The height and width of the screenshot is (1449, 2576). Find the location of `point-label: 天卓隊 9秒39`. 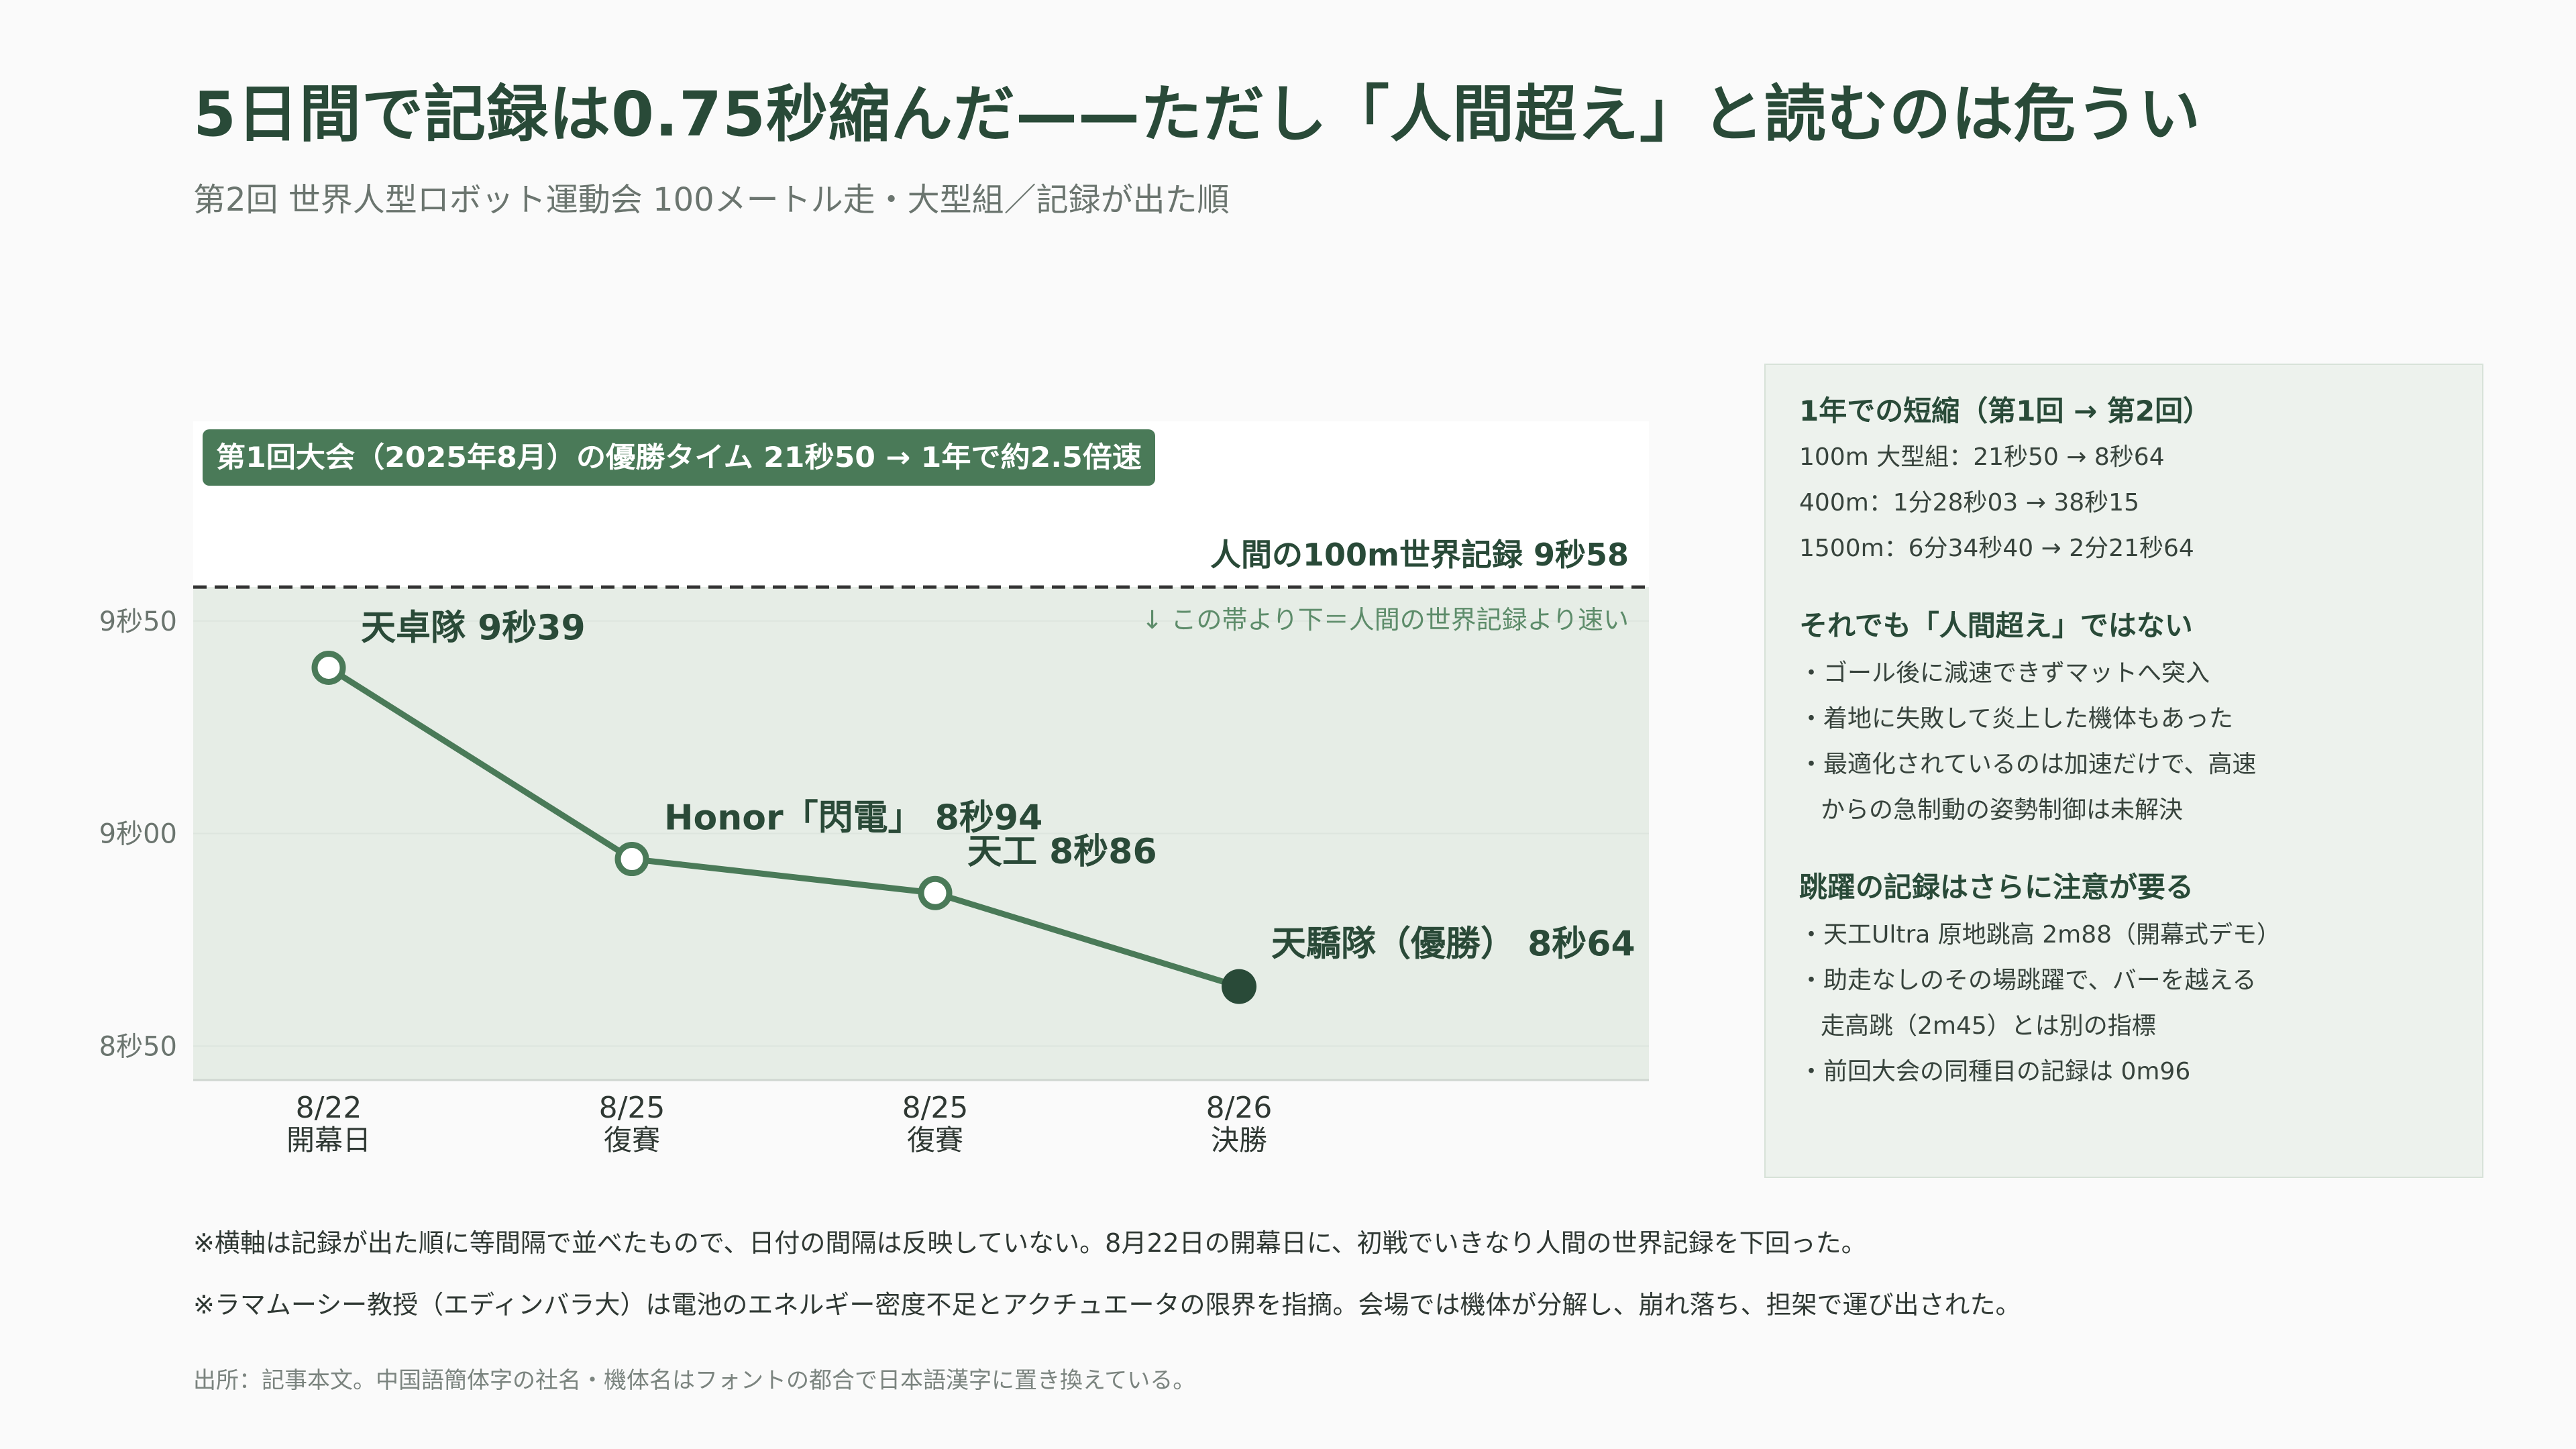

point-label: 天卓隊 9秒39 is located at coordinates (473, 628).